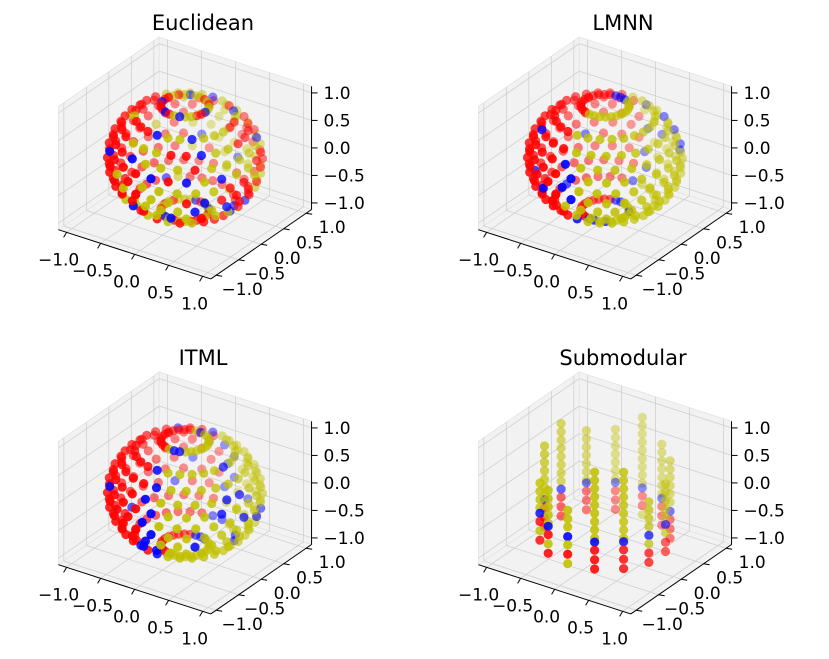  Describe the element at coordinates (344, 176) in the screenshot. I see `z-tick-label: −0.5` at that location.